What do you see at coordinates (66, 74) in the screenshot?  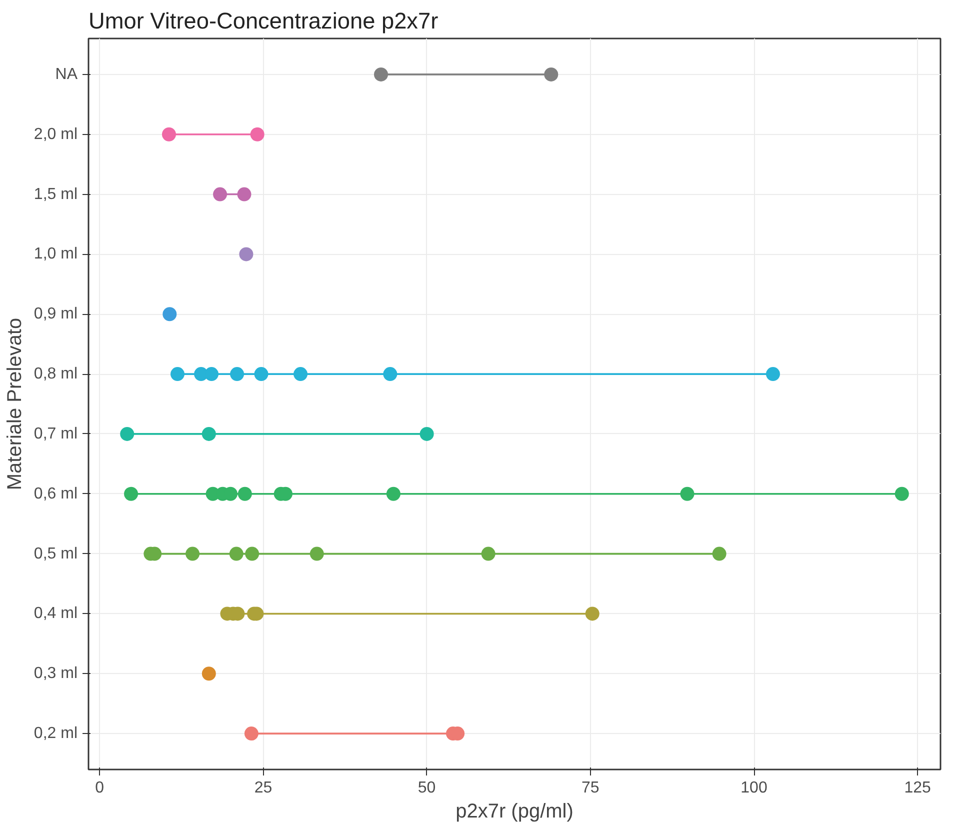 I see `y-tick-label: NA` at bounding box center [66, 74].